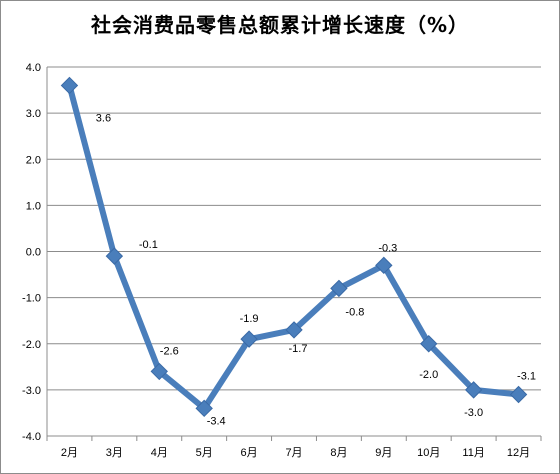  What do you see at coordinates (387, 248) in the screenshot?
I see `data-label: -0.3` at bounding box center [387, 248].